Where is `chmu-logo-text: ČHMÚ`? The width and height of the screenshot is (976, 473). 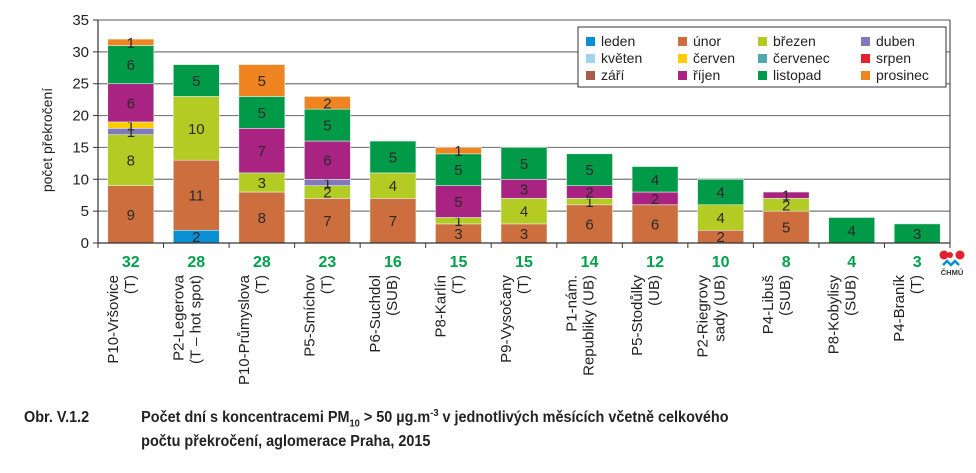
chmu-logo-text: ČHMÚ is located at coordinates (952, 272).